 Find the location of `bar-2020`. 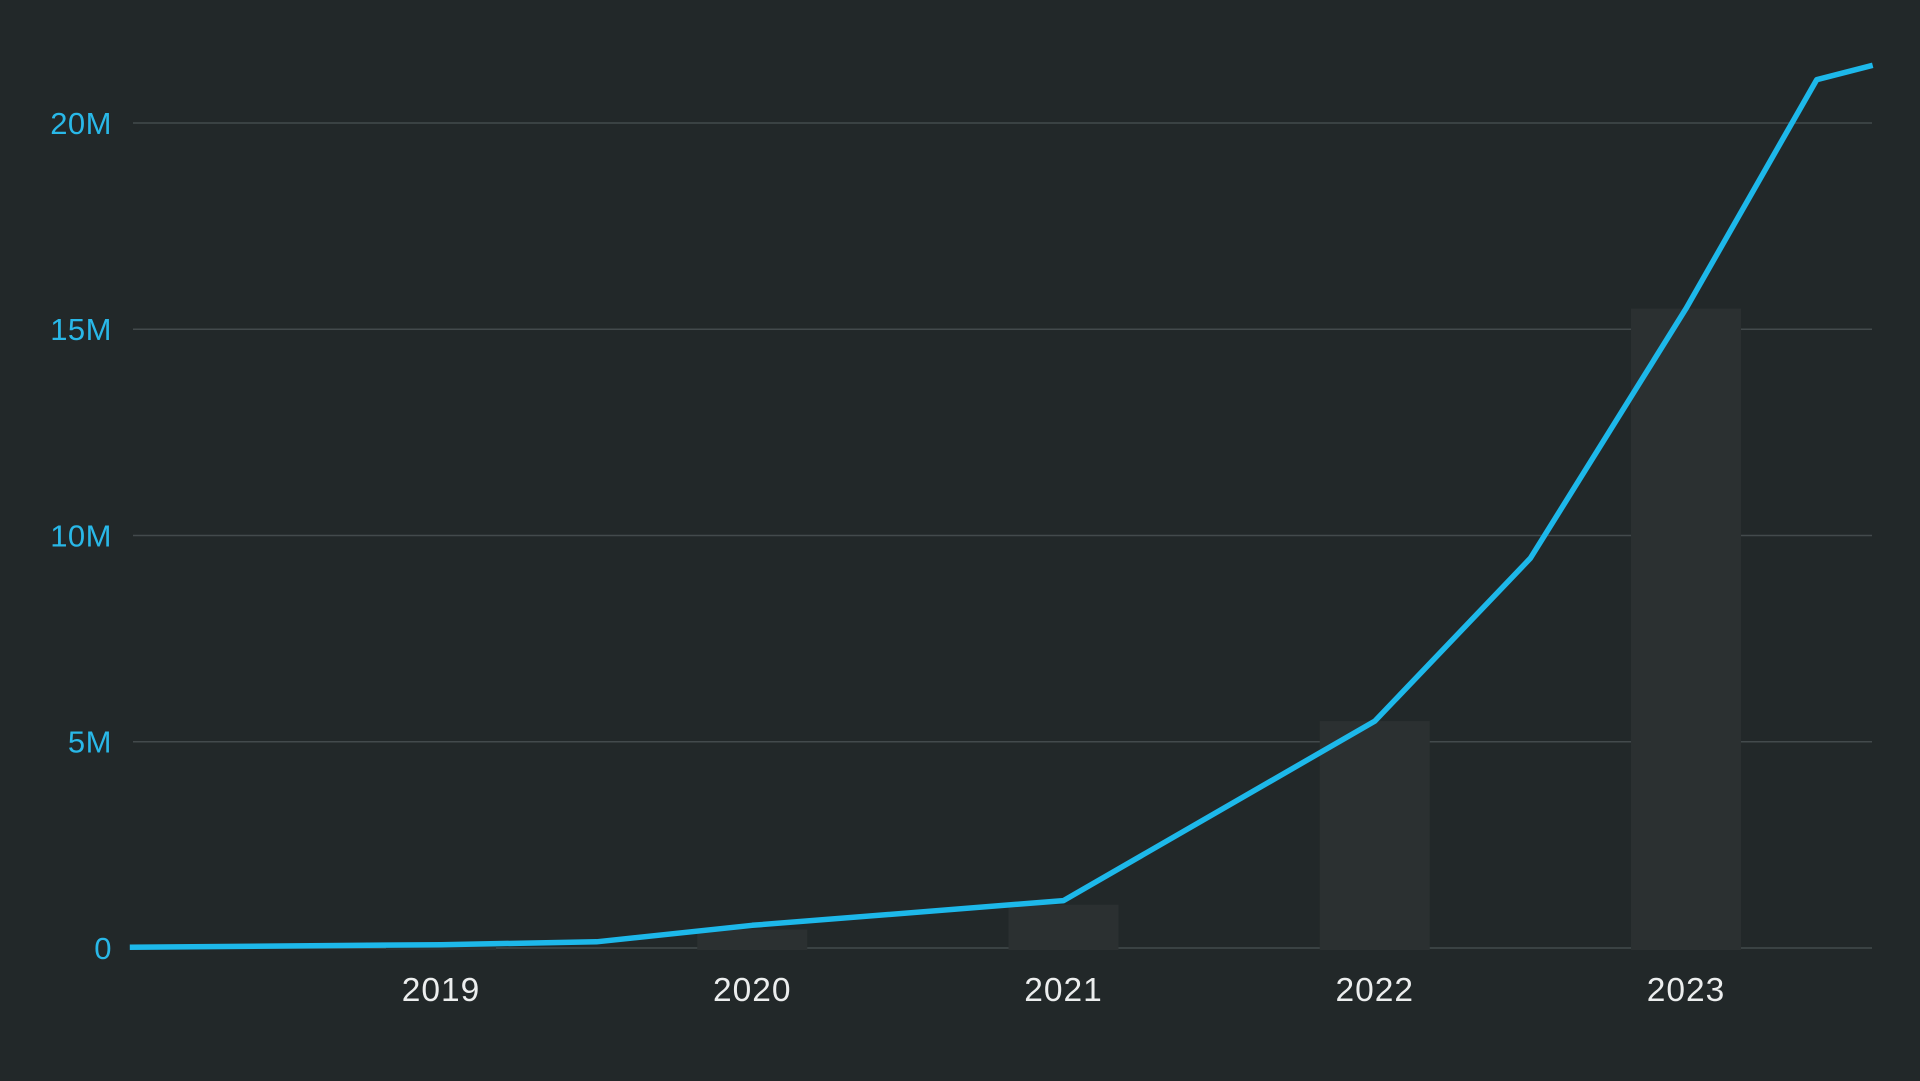

bar-2020 is located at coordinates (752, 939).